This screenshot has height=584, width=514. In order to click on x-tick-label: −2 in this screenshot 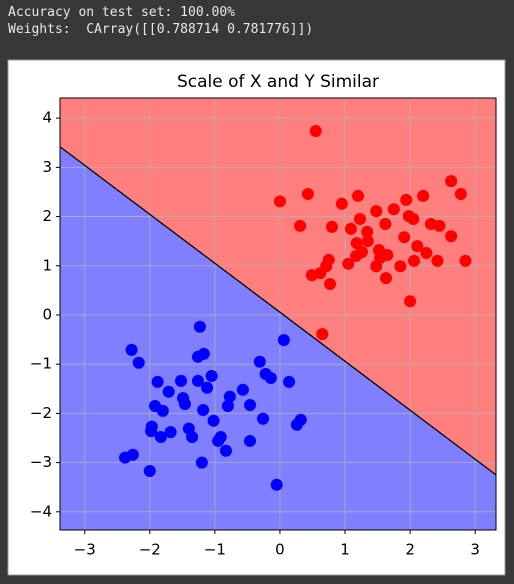, I will do `click(150, 550)`.